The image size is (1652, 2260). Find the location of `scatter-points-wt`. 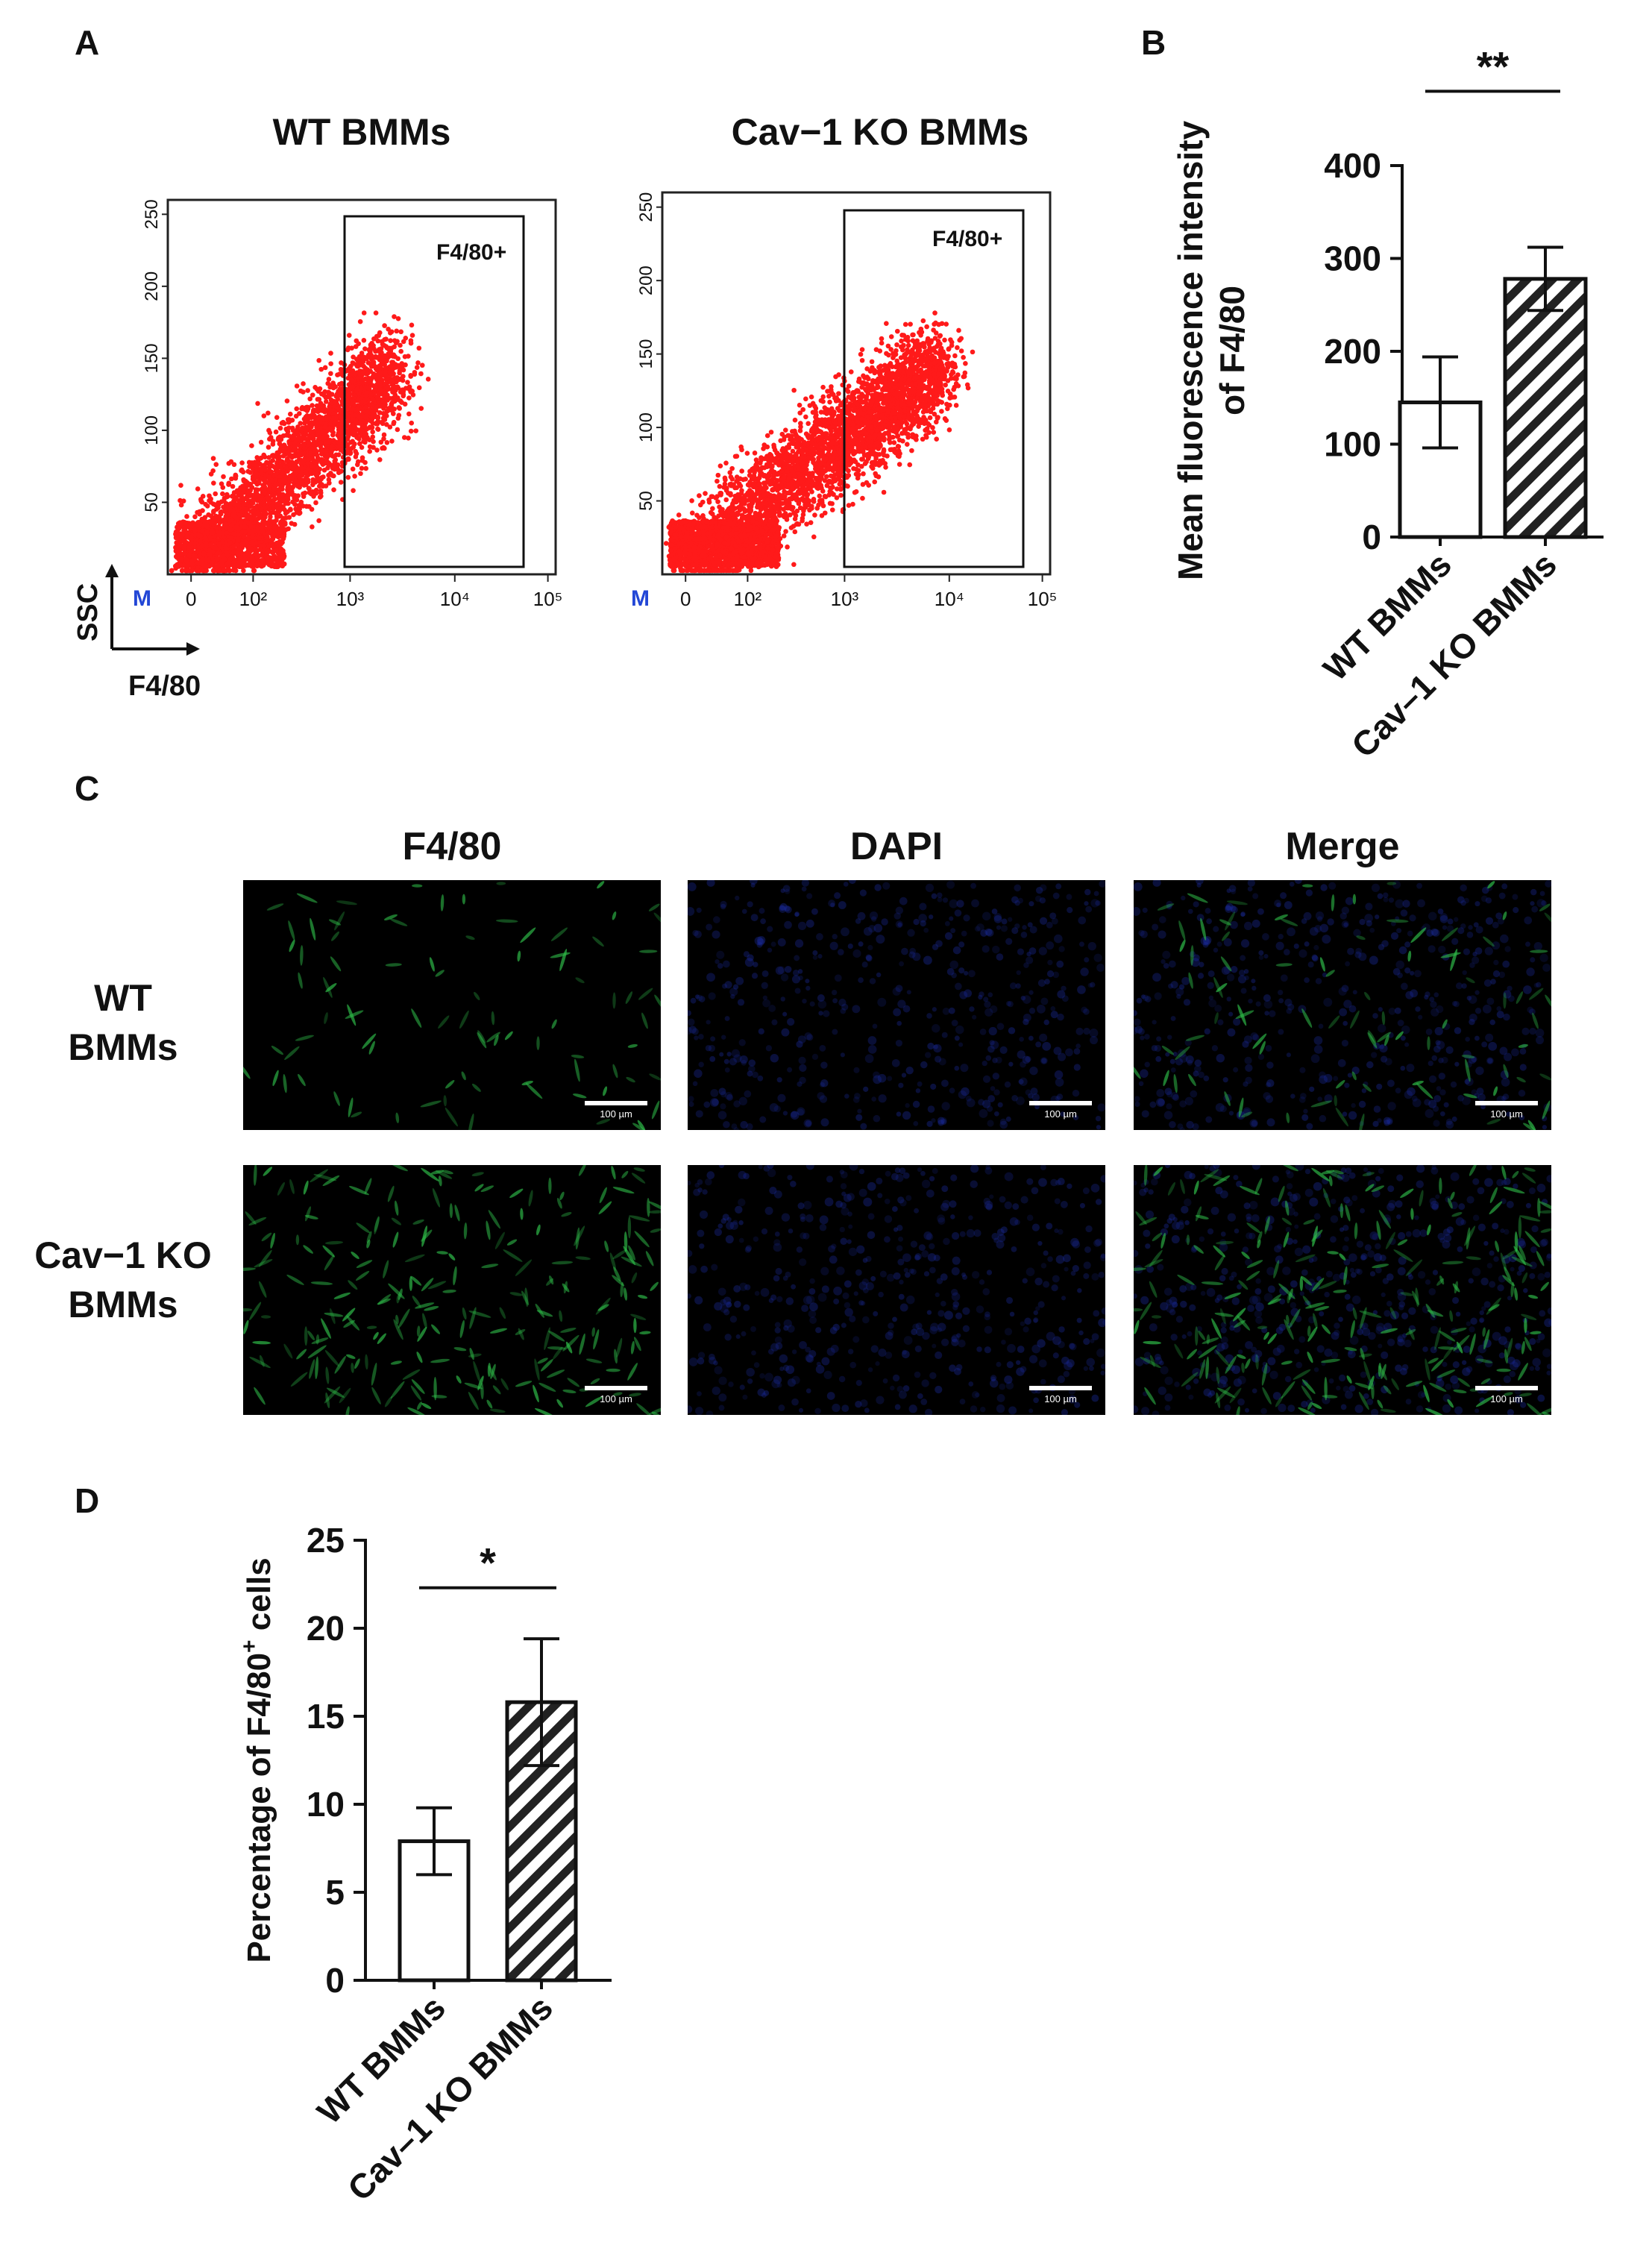

scatter-points-wt is located at coordinates (300, 442).